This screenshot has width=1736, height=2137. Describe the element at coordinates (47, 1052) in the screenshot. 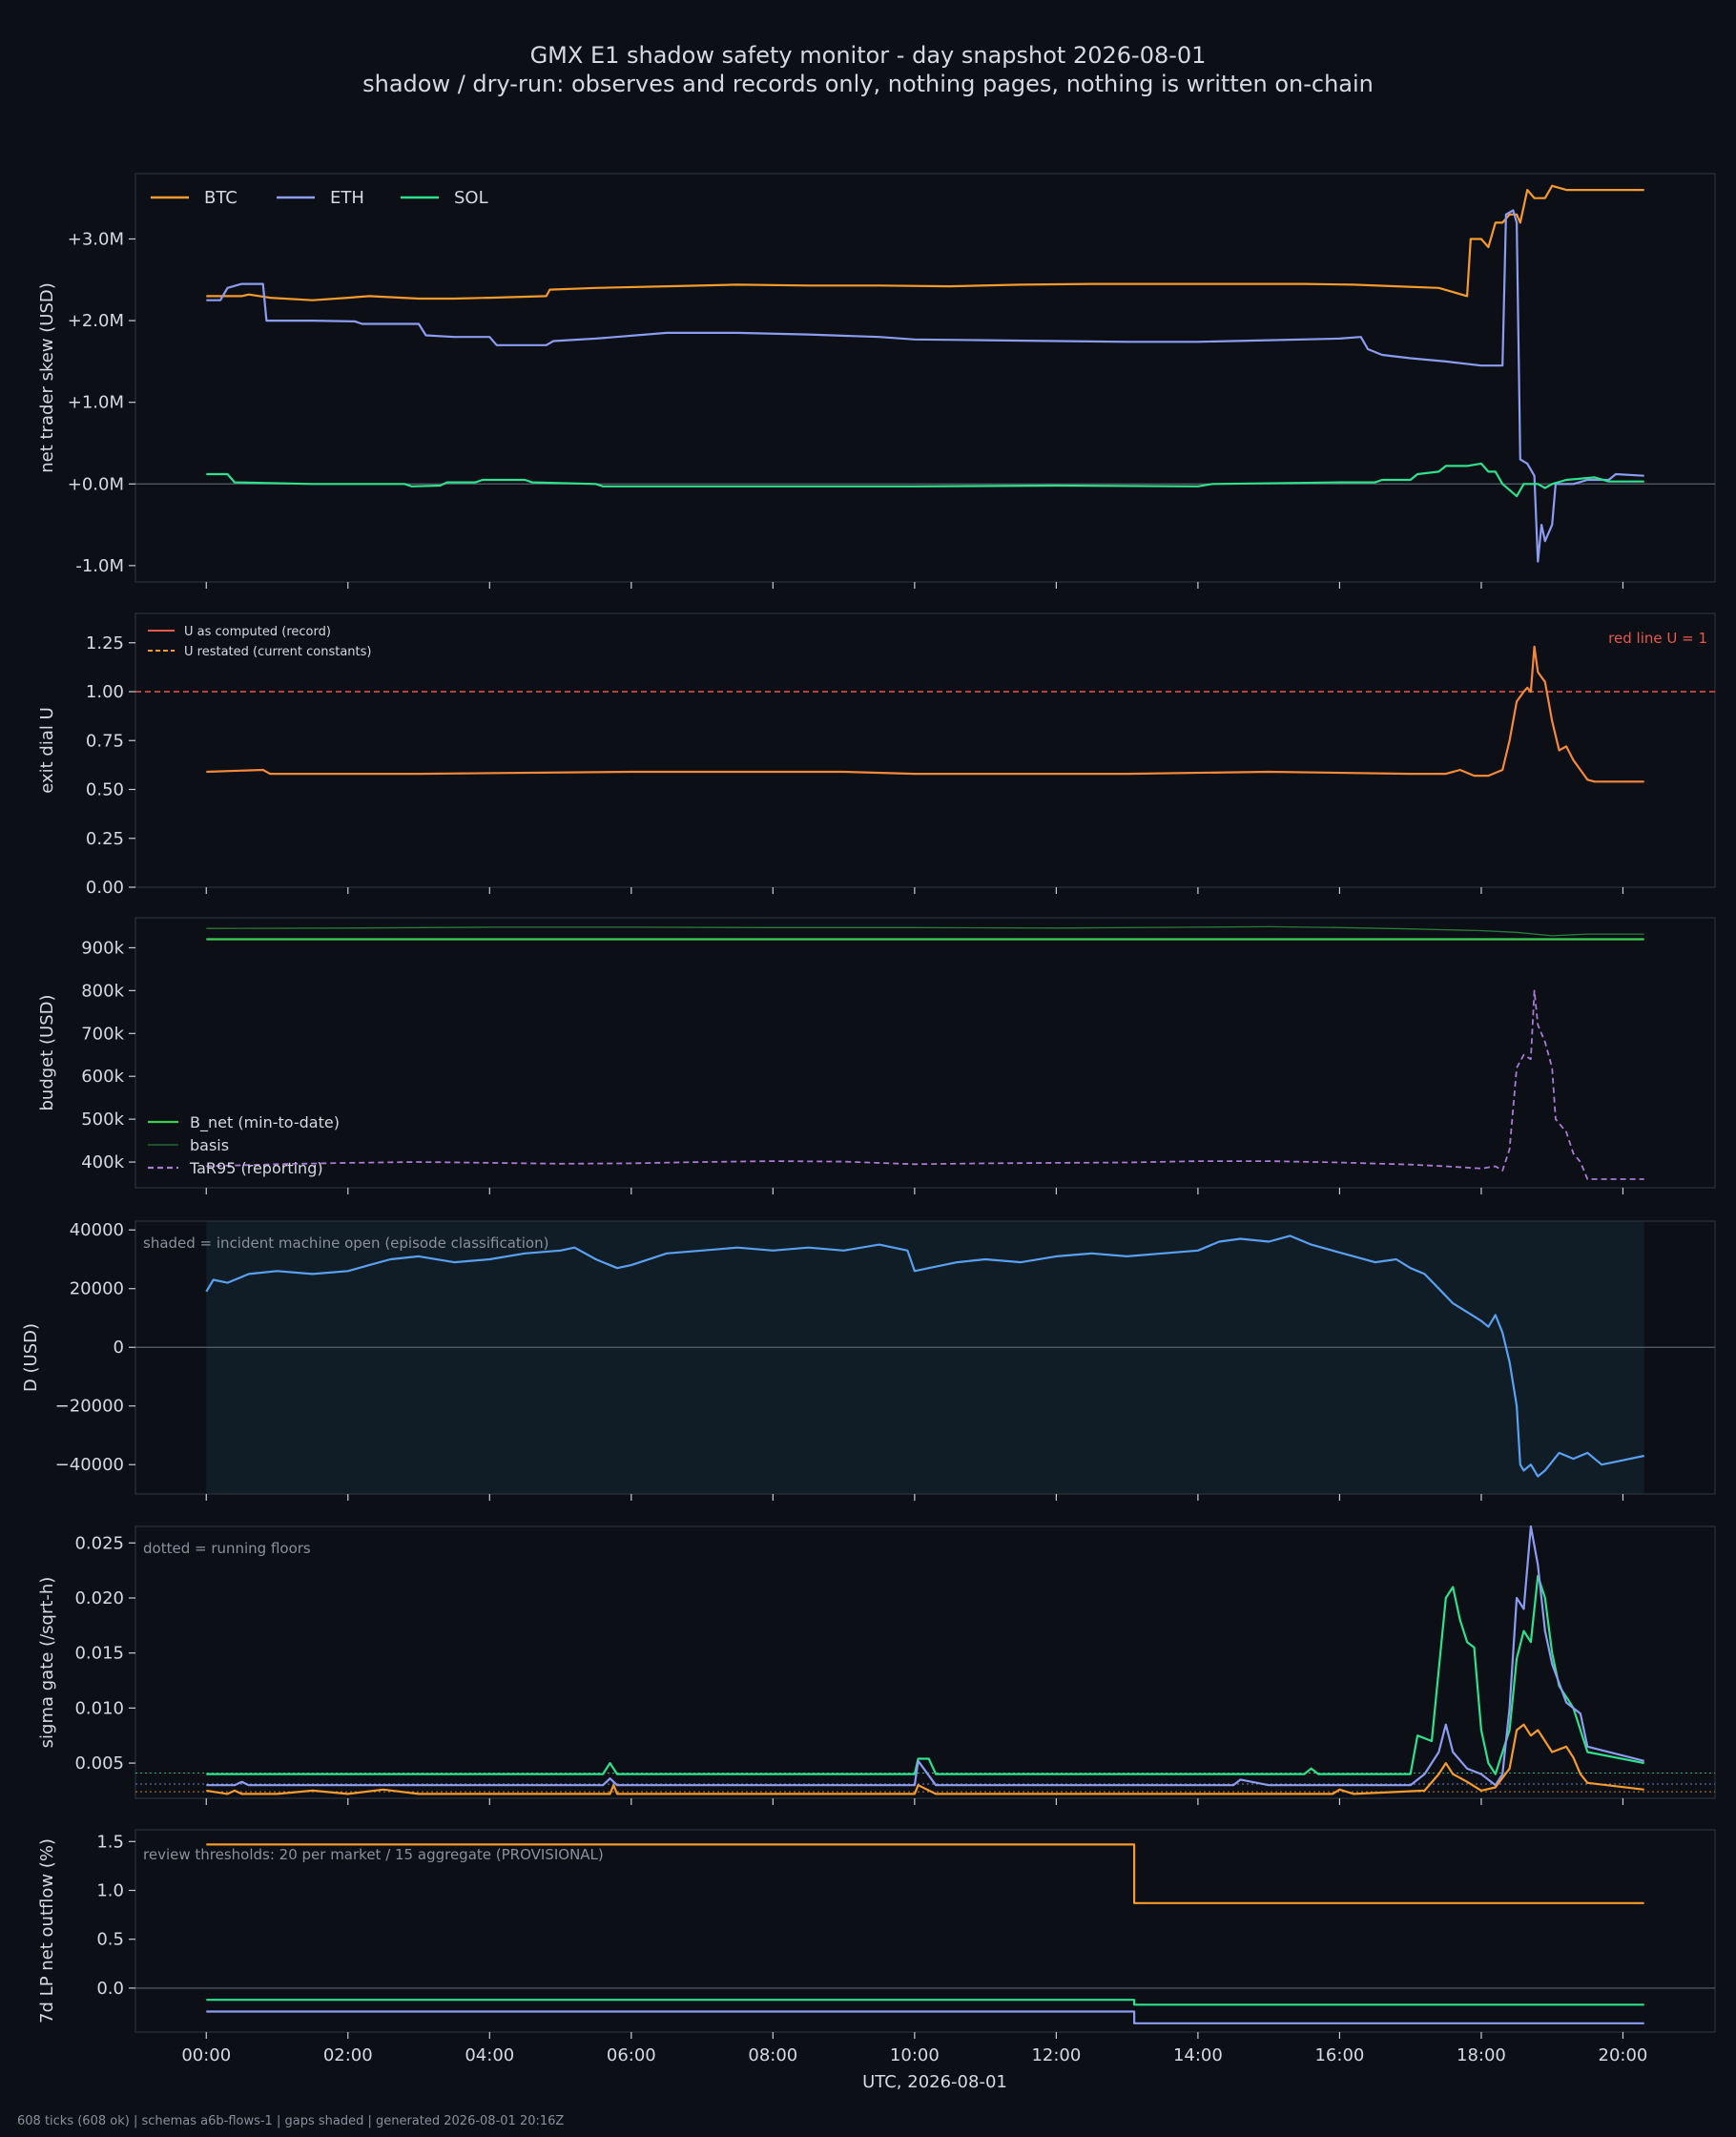

I see `y-axis-label: budget (USD)` at that location.